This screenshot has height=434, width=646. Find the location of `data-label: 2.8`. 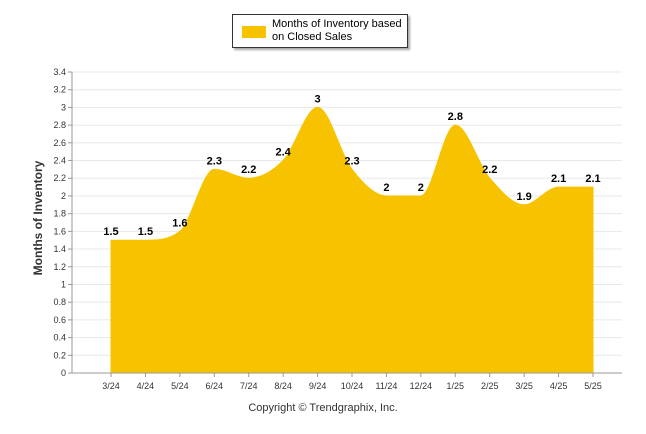

data-label: 2.8 is located at coordinates (455, 117).